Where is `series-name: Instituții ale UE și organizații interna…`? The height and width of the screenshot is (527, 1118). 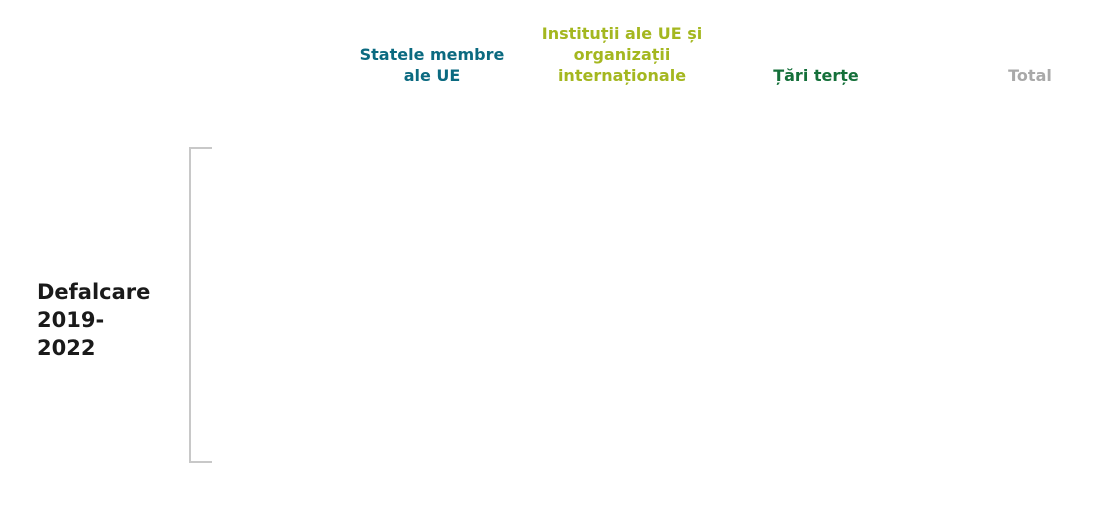 series-name: Instituții ale UE și organizații interna… is located at coordinates (622, 54).